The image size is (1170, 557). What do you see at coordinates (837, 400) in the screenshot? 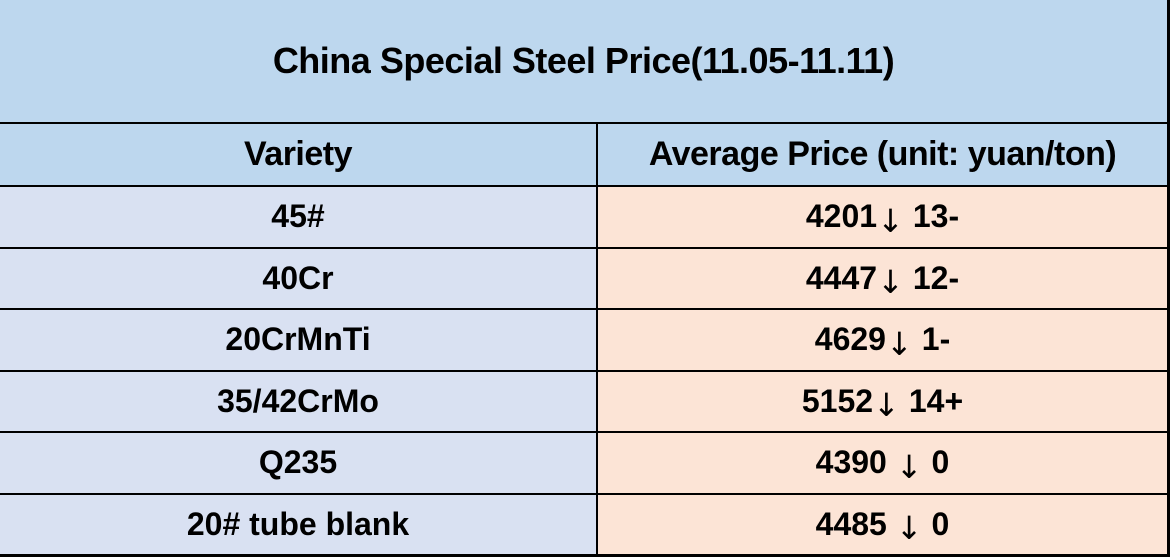
I see `price-value: 5152` at bounding box center [837, 400].